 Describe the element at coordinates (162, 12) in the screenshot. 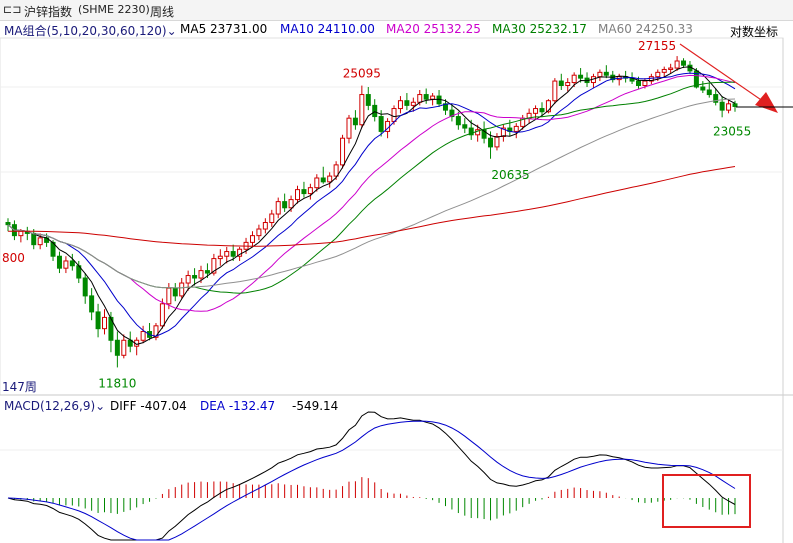

I see `period-selector: 周线` at that location.